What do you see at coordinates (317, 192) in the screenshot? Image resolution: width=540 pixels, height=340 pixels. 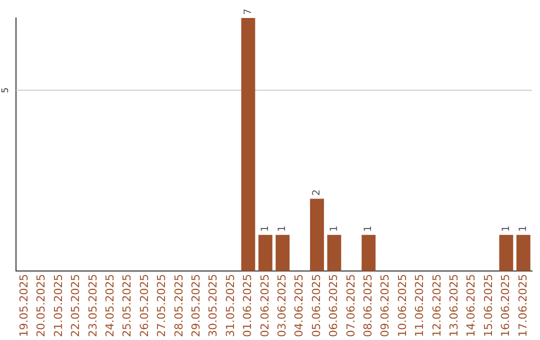 I see `data-label: 2` at bounding box center [317, 192].